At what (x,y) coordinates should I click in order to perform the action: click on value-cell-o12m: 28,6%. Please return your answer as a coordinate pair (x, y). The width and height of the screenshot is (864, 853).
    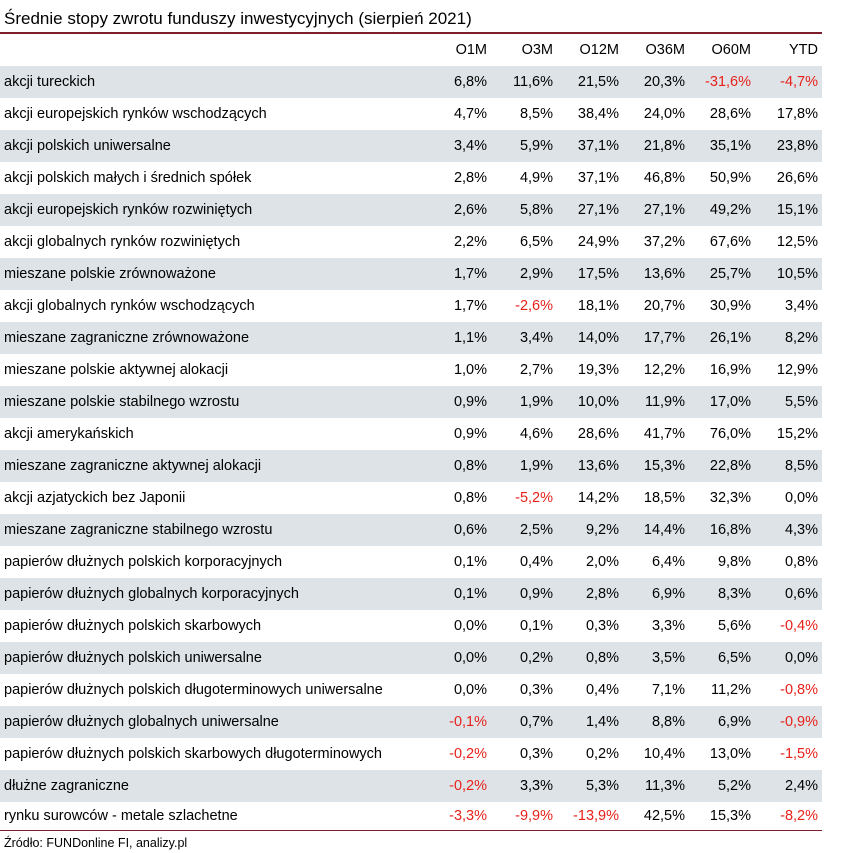
    Looking at the image, I should click on (598, 434).